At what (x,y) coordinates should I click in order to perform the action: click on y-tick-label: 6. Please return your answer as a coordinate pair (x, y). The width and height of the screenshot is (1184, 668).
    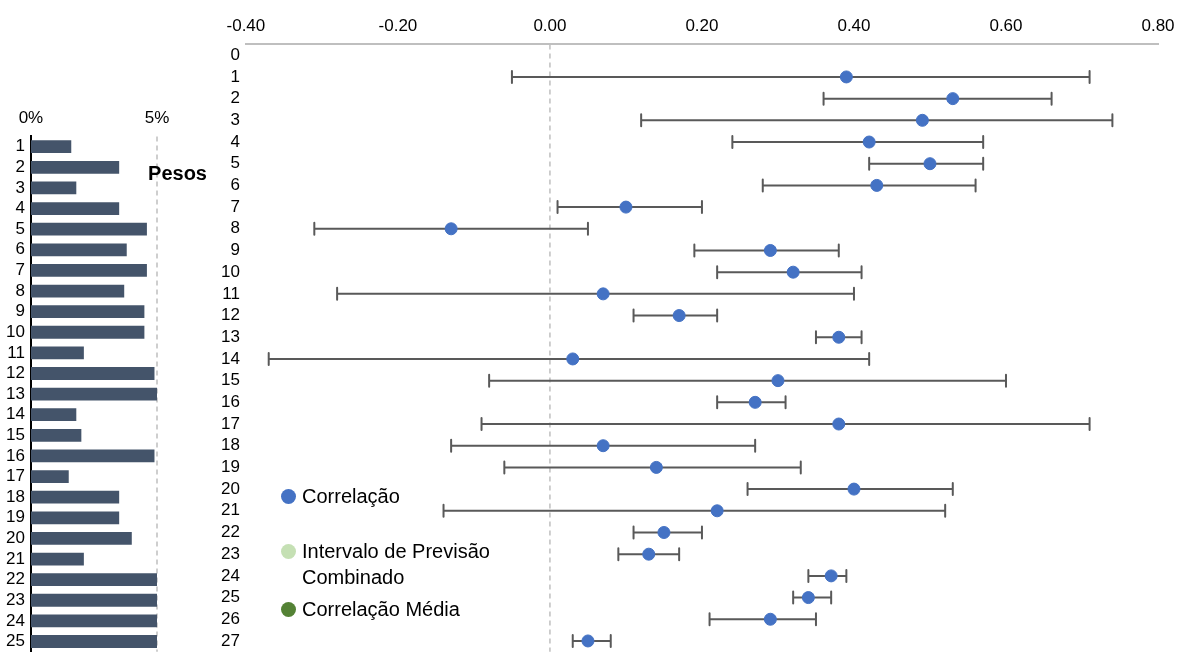
    Looking at the image, I should click on (20, 249).